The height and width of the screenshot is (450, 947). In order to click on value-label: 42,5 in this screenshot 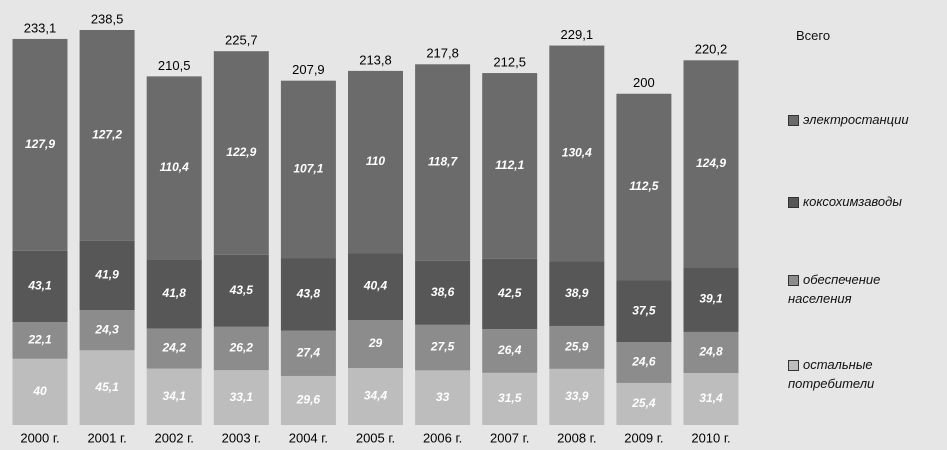, I will do `click(509, 293)`.